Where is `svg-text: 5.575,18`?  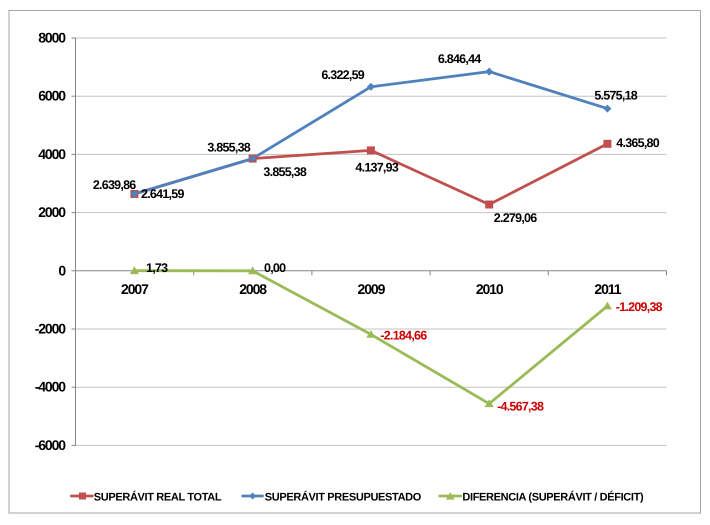
svg-text: 5.575,18 is located at coordinates (615, 96).